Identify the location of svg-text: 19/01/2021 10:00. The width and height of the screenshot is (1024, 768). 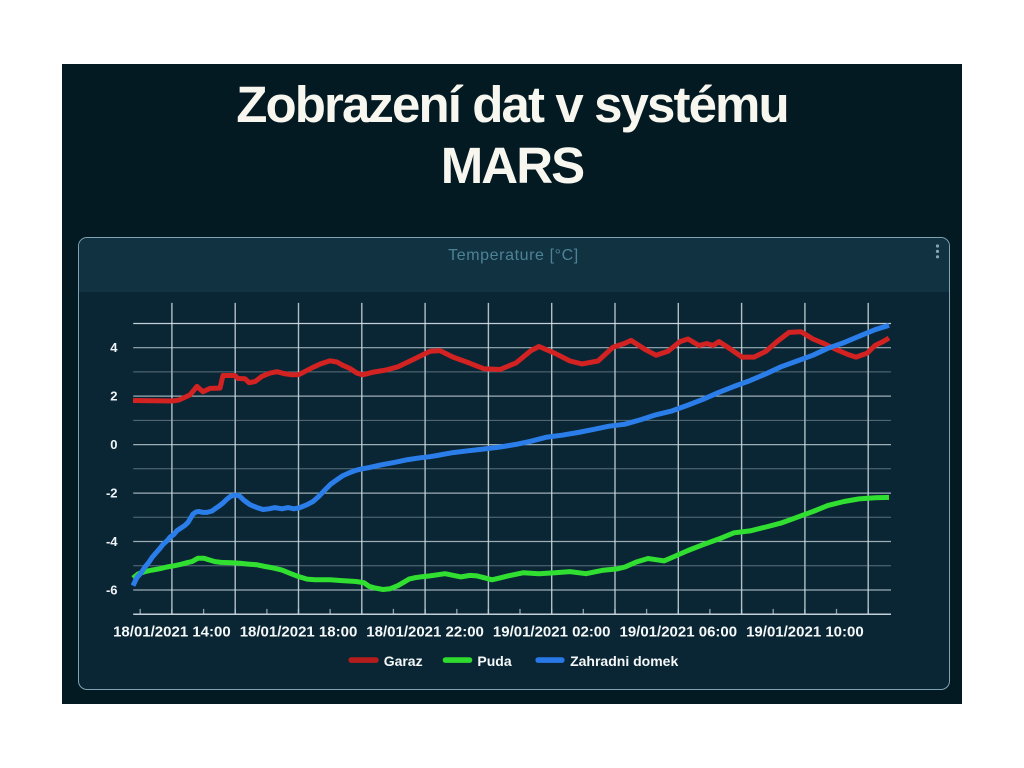
(805, 631).